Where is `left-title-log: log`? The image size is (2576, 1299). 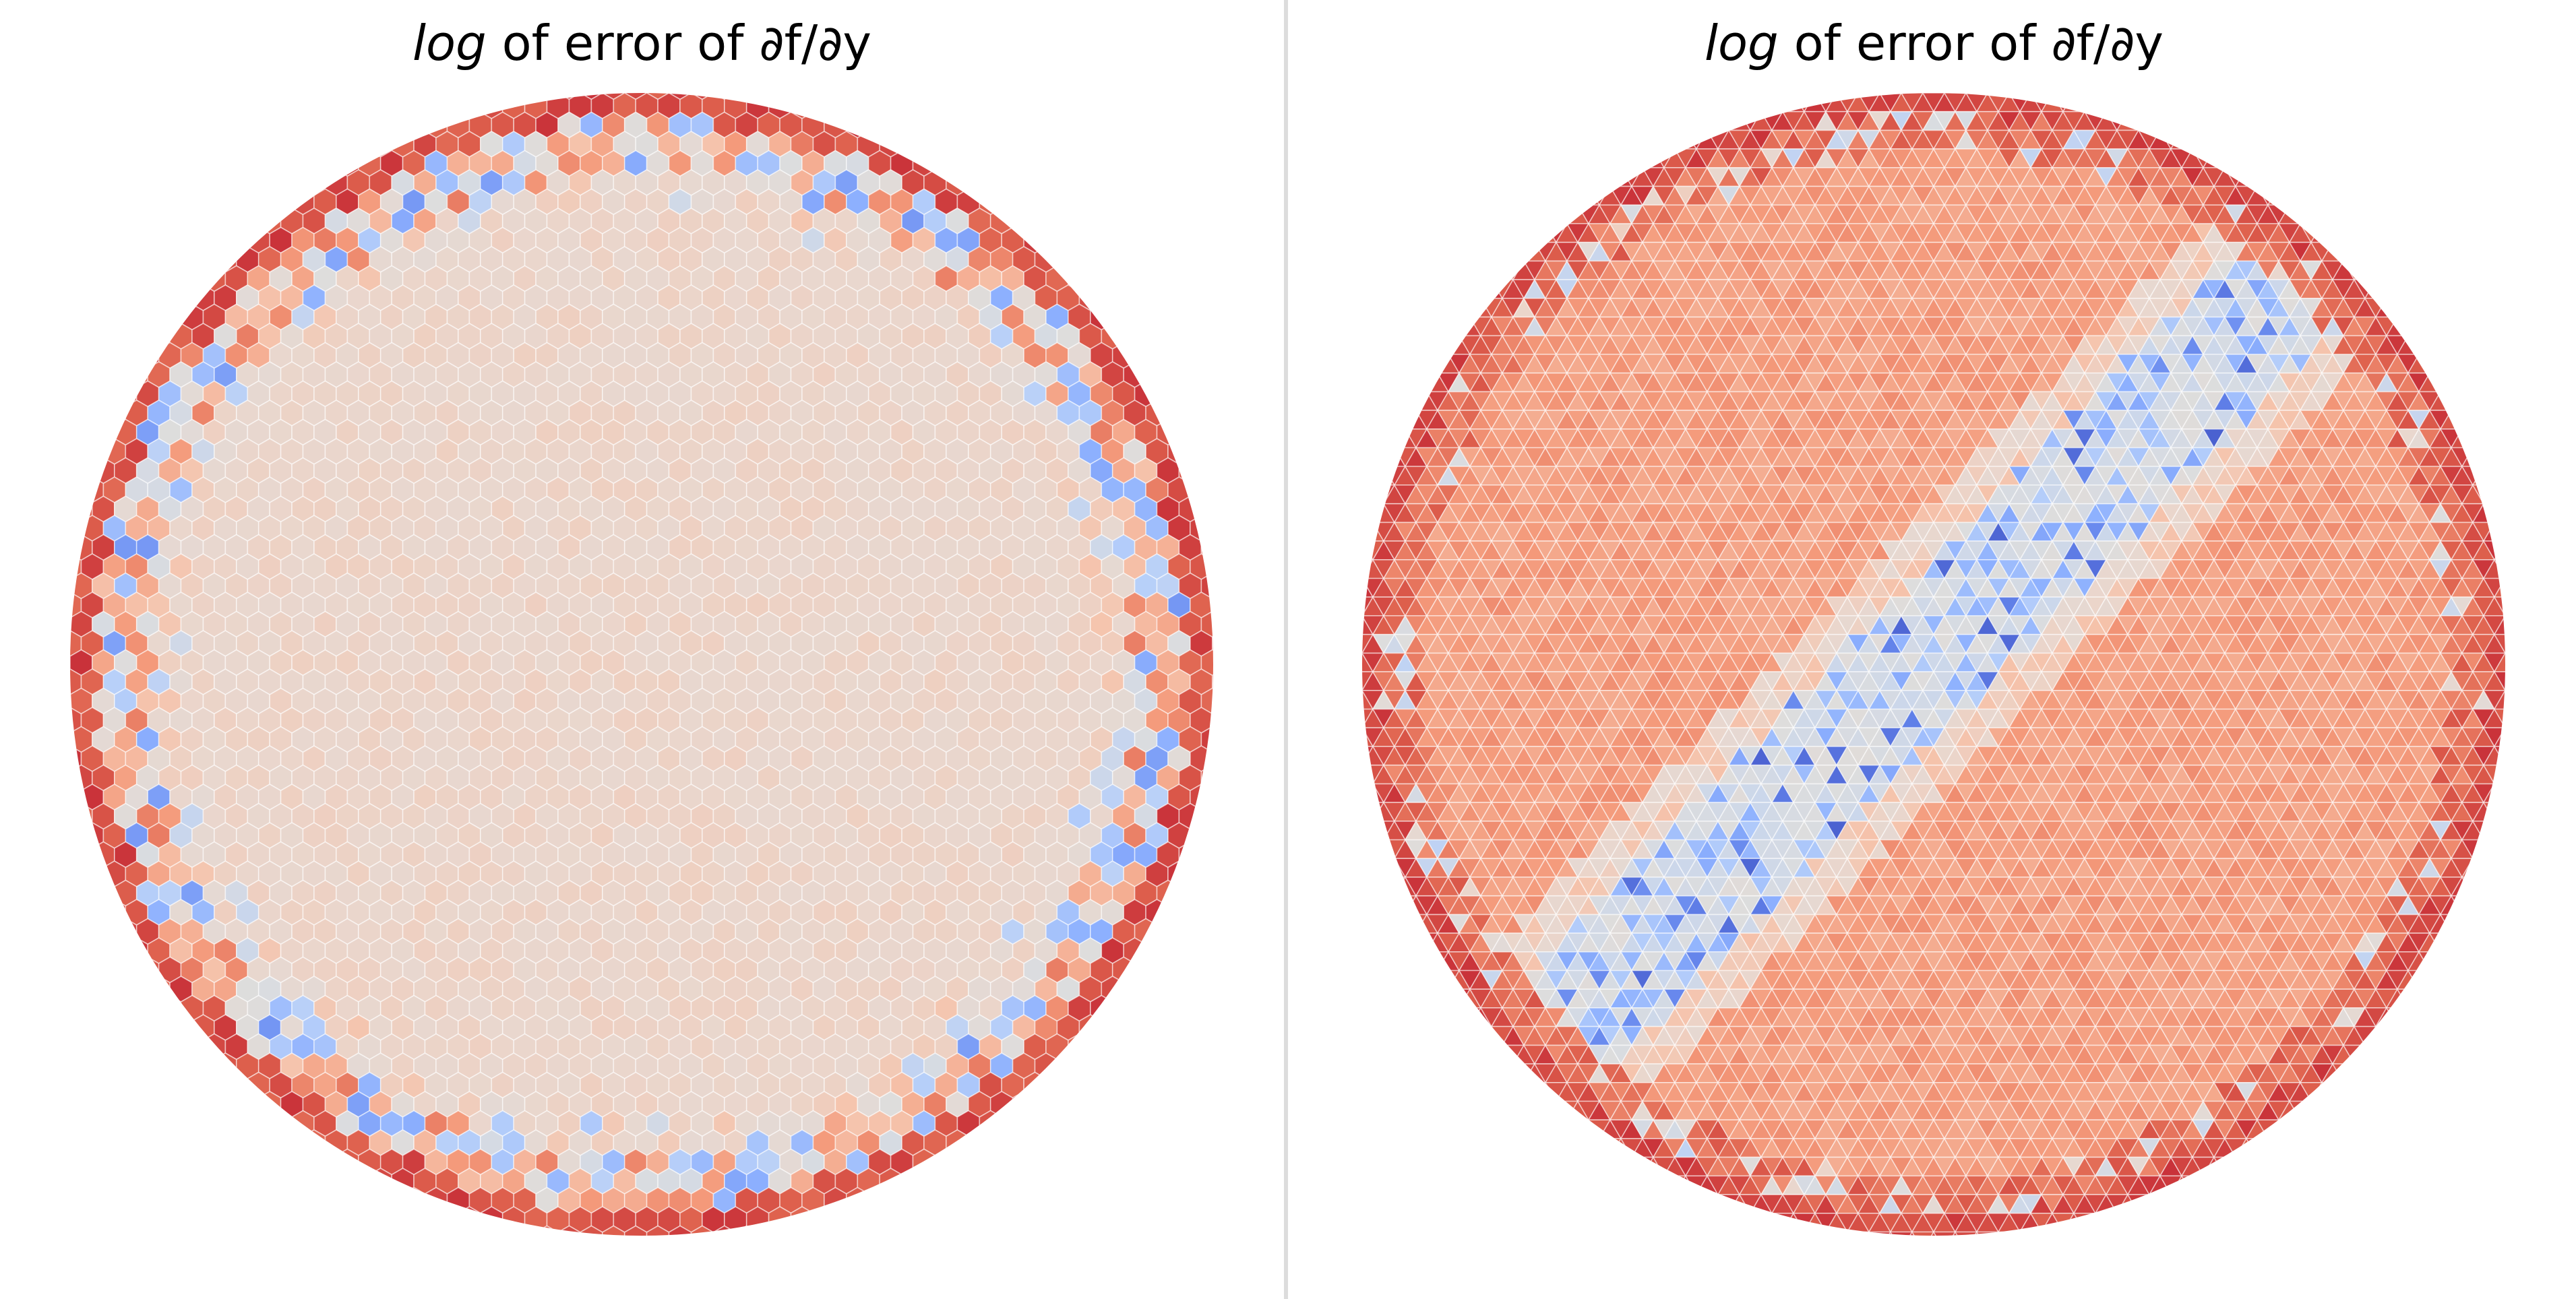 left-title-log: log is located at coordinates (449, 43).